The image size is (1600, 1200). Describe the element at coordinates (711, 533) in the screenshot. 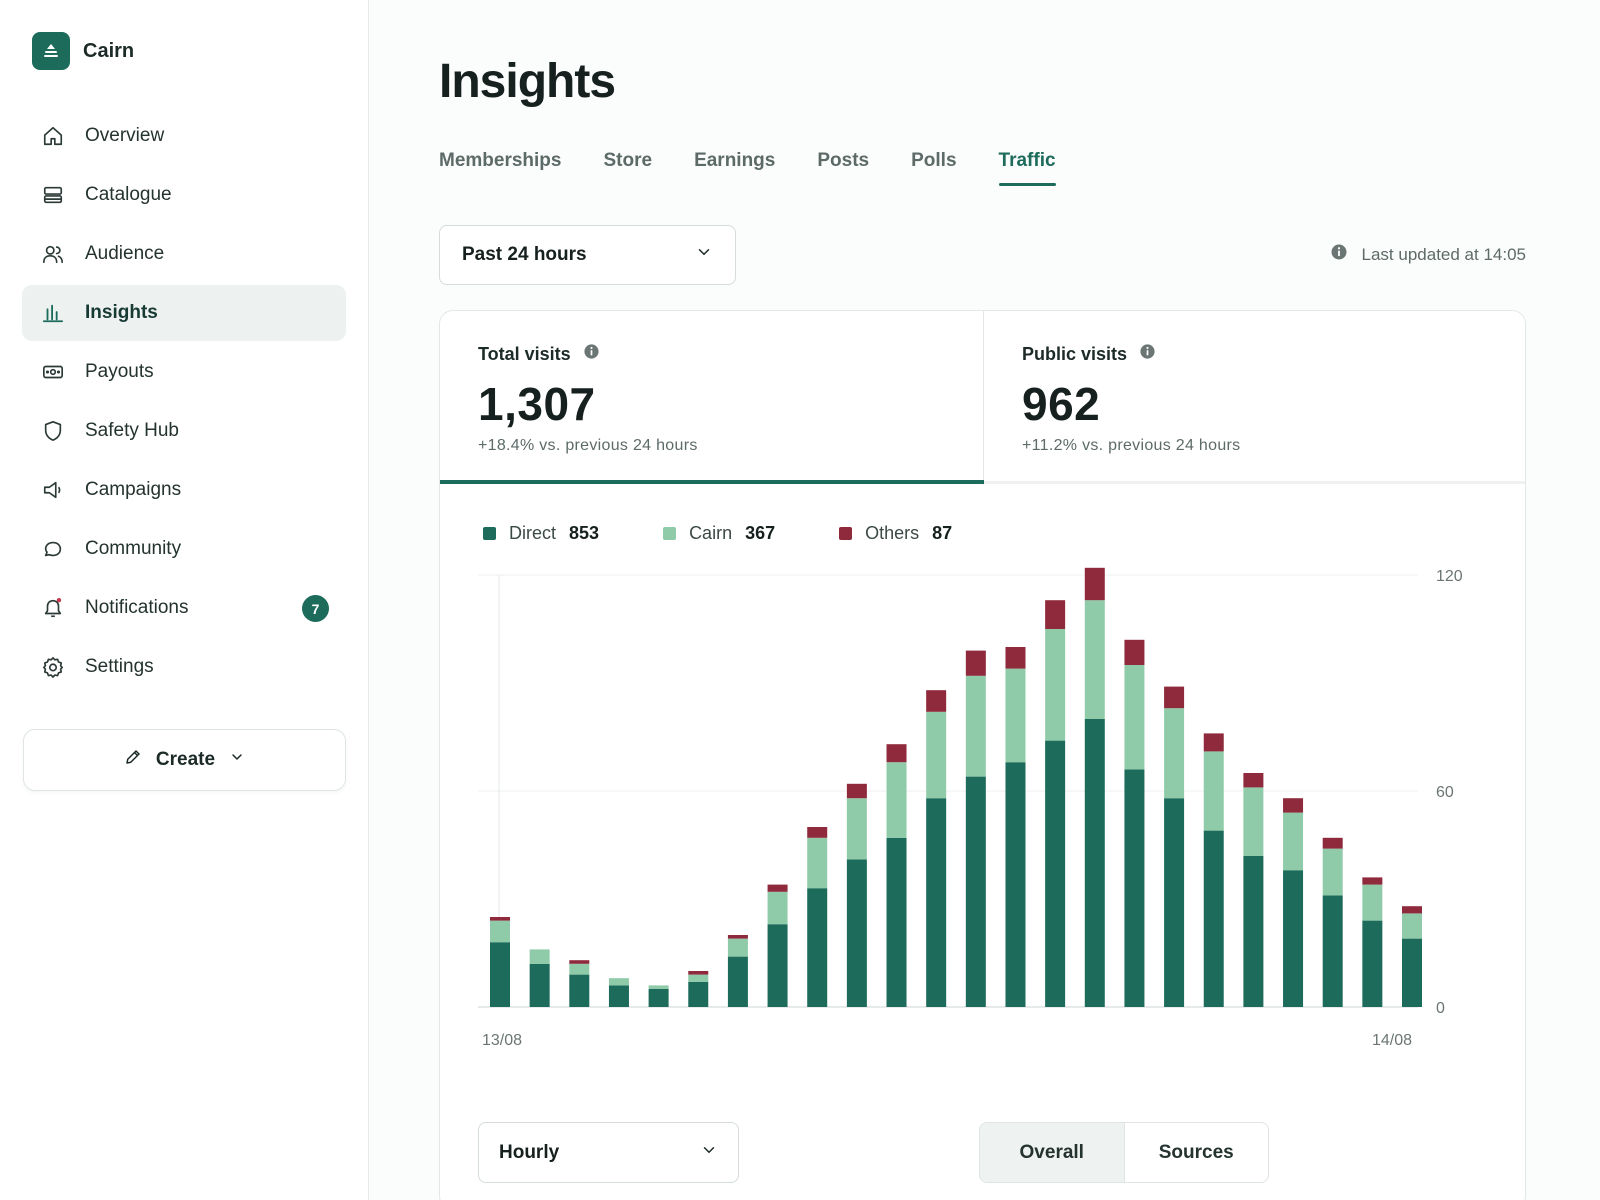

I see `legend-label: Cairn` at that location.